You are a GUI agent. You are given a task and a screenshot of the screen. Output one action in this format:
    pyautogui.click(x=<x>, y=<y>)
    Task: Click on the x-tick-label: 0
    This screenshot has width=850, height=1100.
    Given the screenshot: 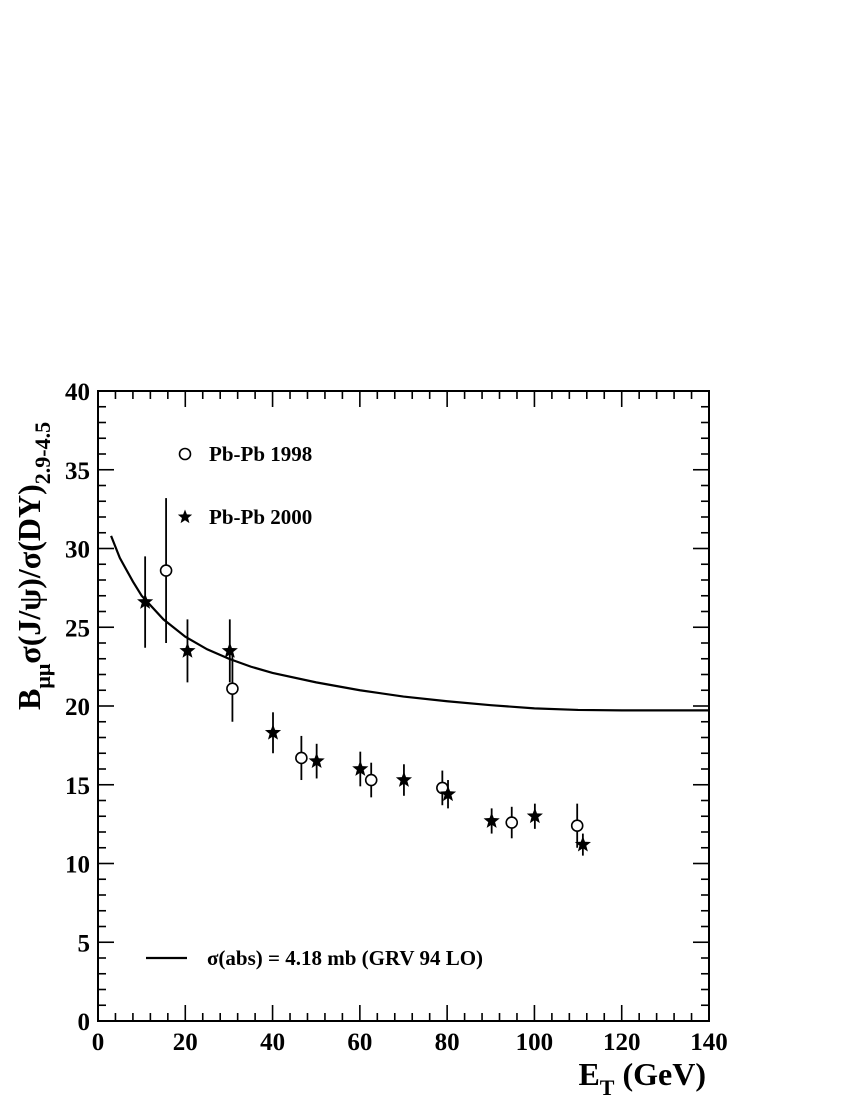 What is the action you would take?
    pyautogui.click(x=98, y=1042)
    